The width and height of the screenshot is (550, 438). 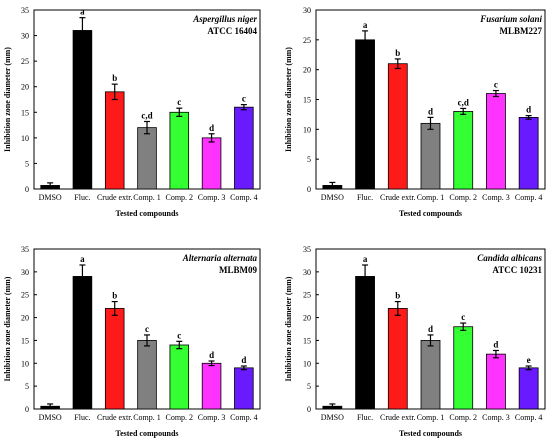 What do you see at coordinates (224, 19) in the screenshot?
I see `organism-label: Aspergillus niger` at bounding box center [224, 19].